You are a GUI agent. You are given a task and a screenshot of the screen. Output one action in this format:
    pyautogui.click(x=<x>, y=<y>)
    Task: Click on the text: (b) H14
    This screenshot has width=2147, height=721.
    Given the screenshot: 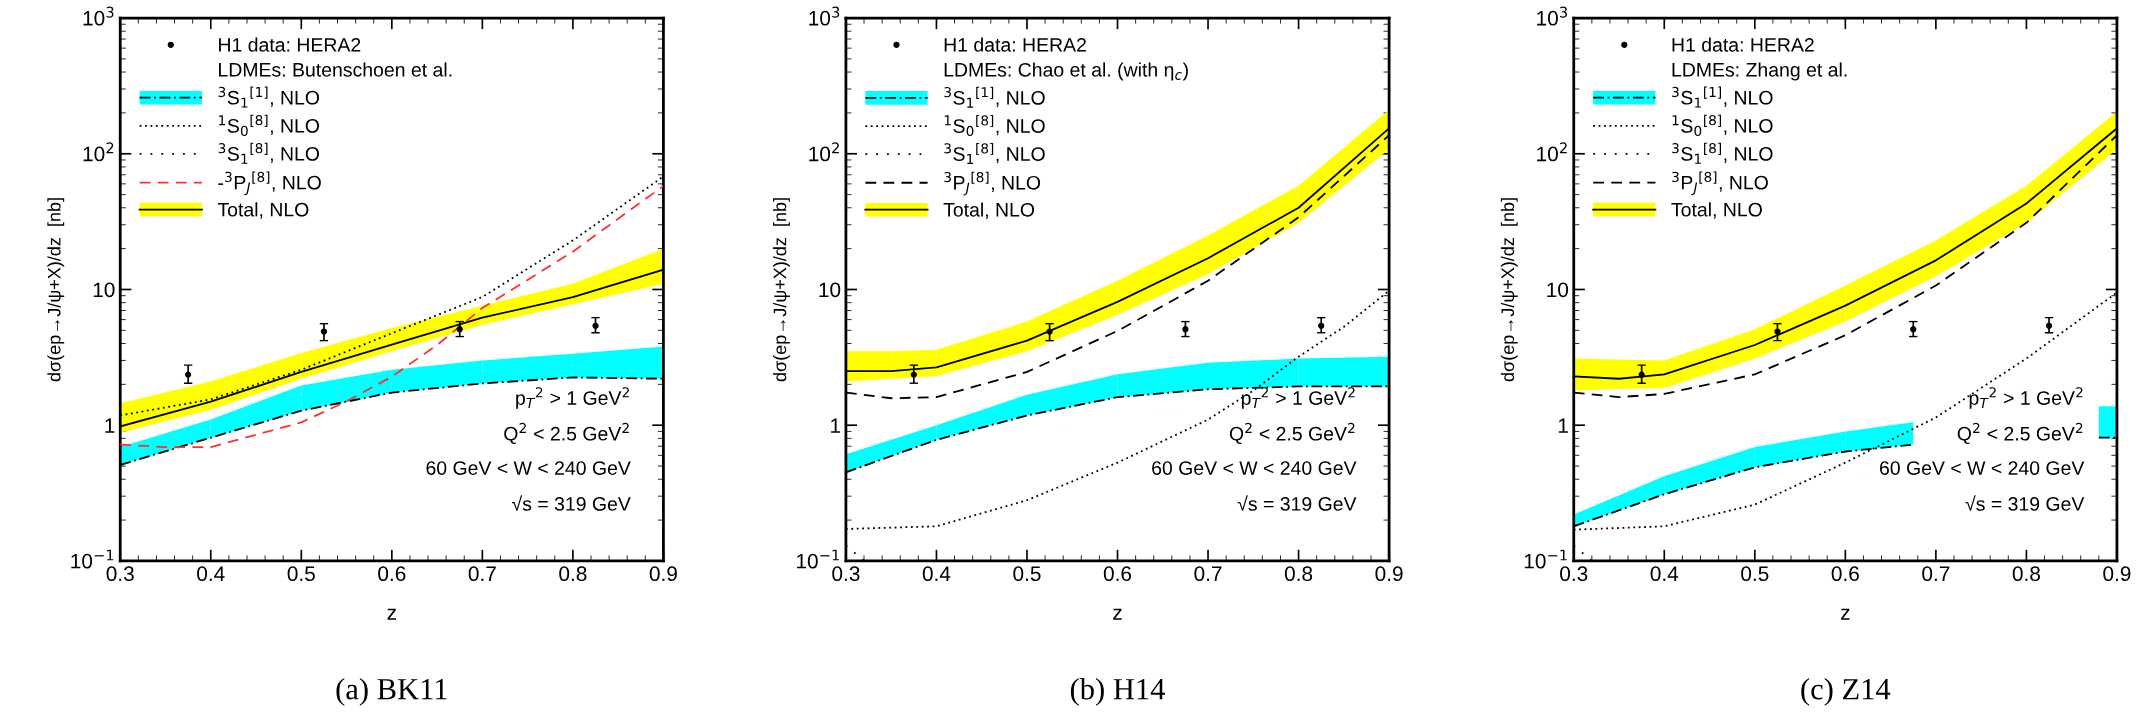 What is the action you would take?
    pyautogui.click(x=1117, y=691)
    